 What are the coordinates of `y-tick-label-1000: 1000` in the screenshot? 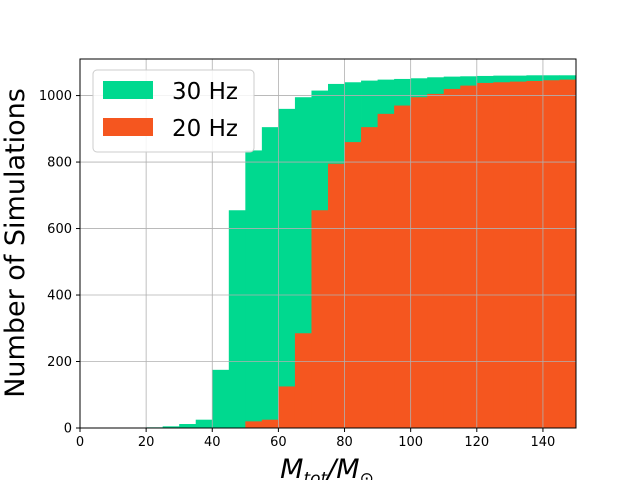 It's located at (55, 96).